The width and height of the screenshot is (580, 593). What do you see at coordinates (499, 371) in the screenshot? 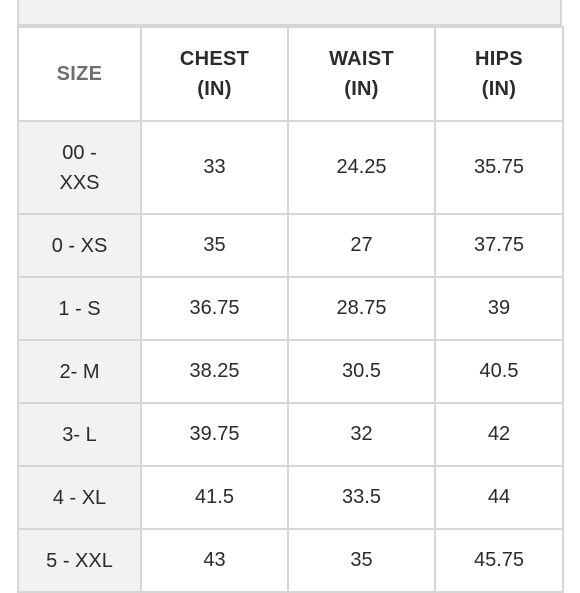
I see `hips-cell: 40.5` at bounding box center [499, 371].